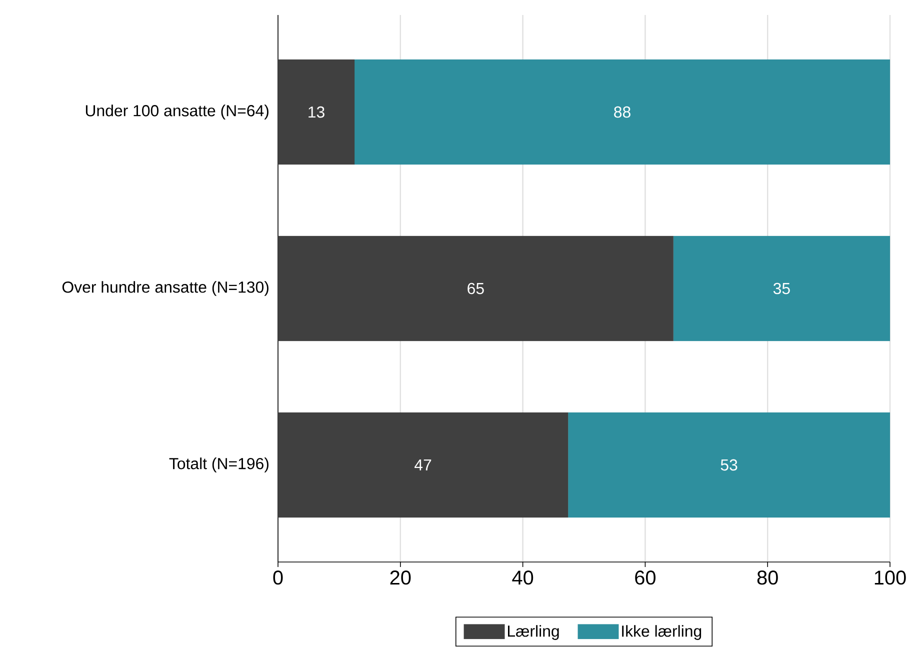 Image resolution: width=909 pixels, height=659 pixels. Describe the element at coordinates (533, 632) in the screenshot. I see `legend-label: Lærling` at that location.